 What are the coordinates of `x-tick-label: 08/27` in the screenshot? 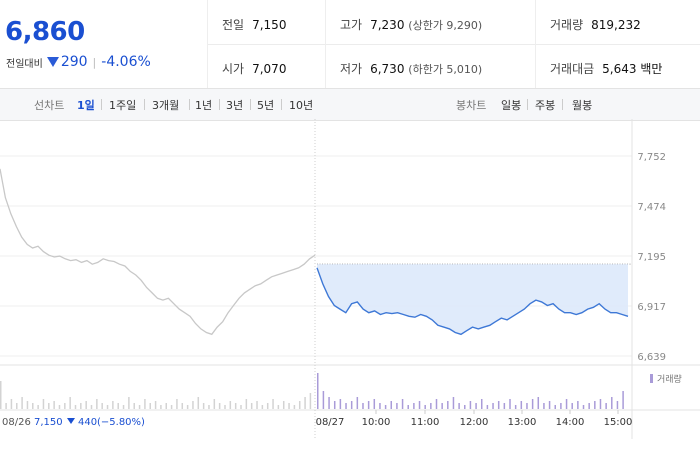 It's located at (330, 422).